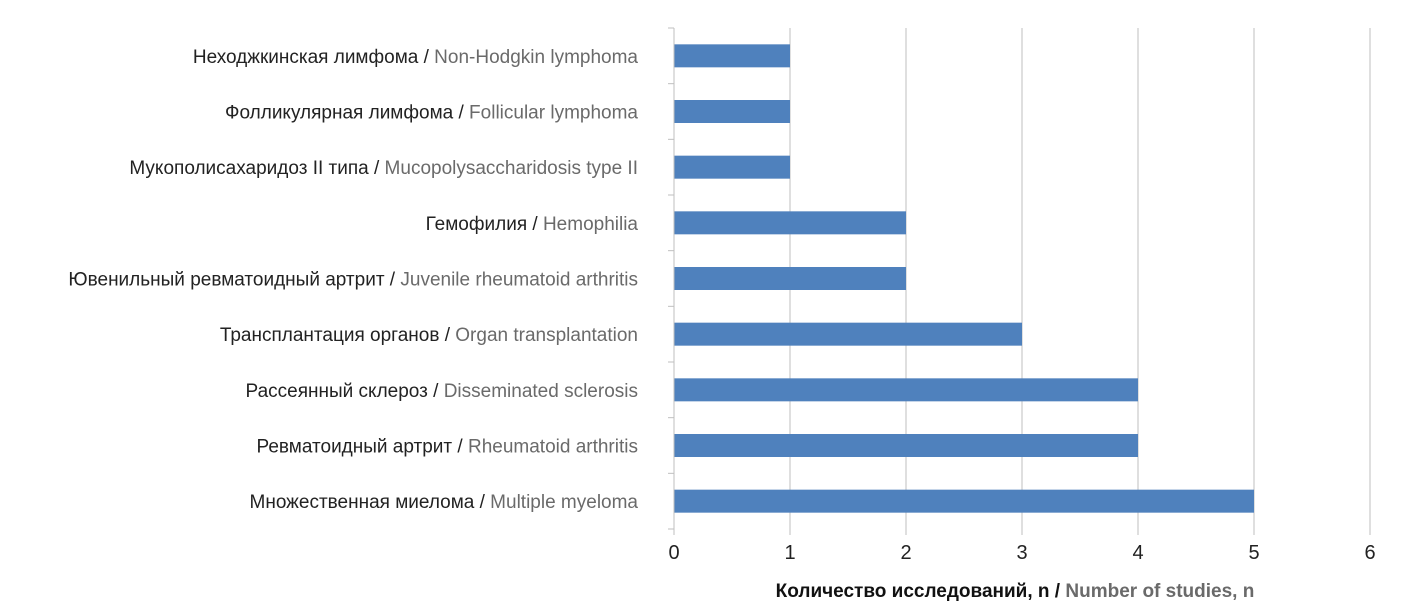 This screenshot has height=611, width=1418. I want to click on category-label-ru: Неходжкинская лимфома, so click(306, 57).